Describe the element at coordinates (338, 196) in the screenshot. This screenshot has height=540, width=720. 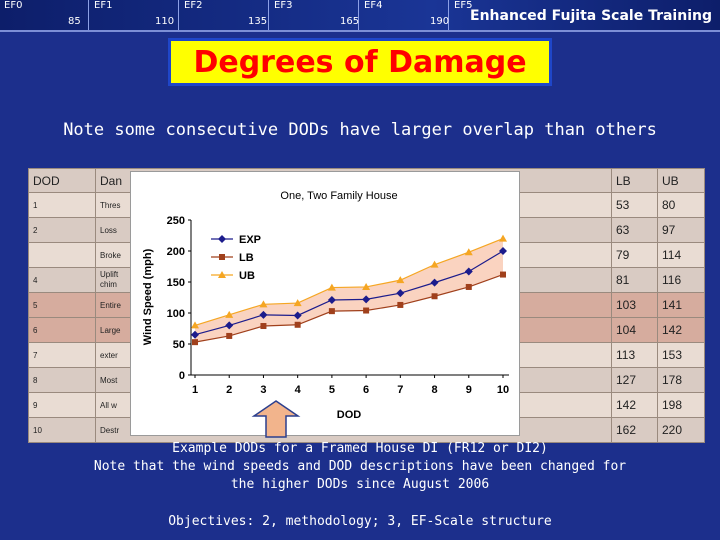
I see `chart-title: One, Two Family House` at that location.